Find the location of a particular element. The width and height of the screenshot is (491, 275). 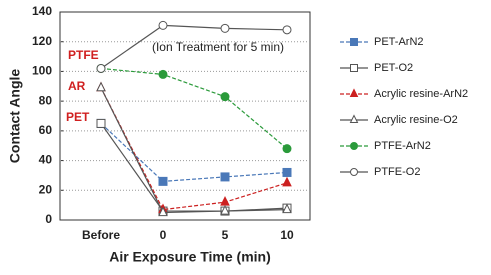

y-tick-label: 120 is located at coordinates (42, 41).